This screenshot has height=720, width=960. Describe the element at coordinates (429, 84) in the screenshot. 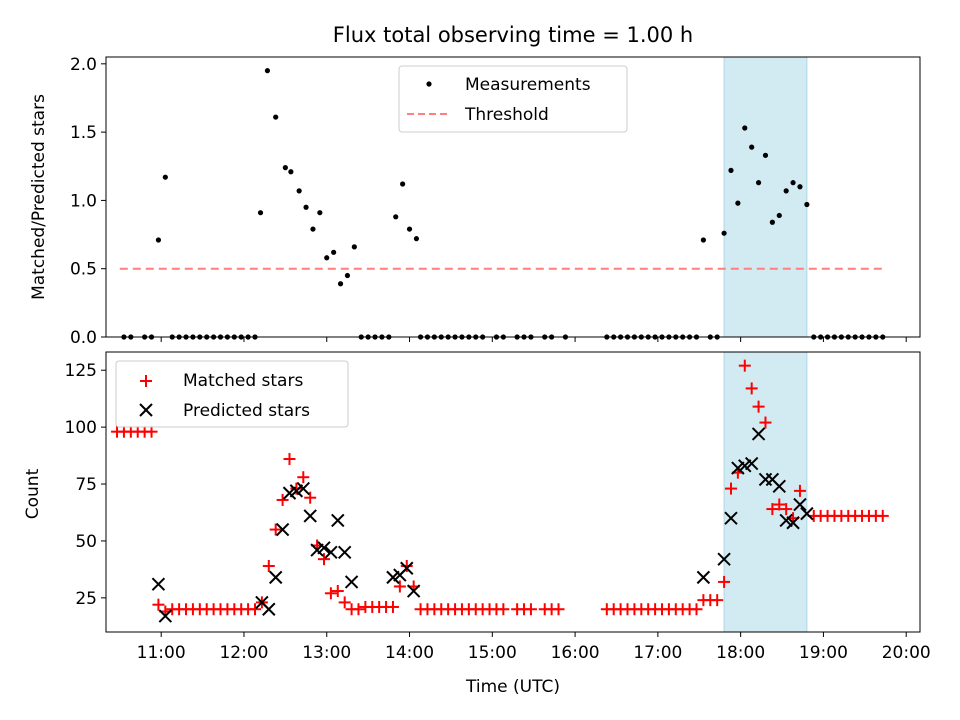

I see `legend-measurements-marker` at that location.